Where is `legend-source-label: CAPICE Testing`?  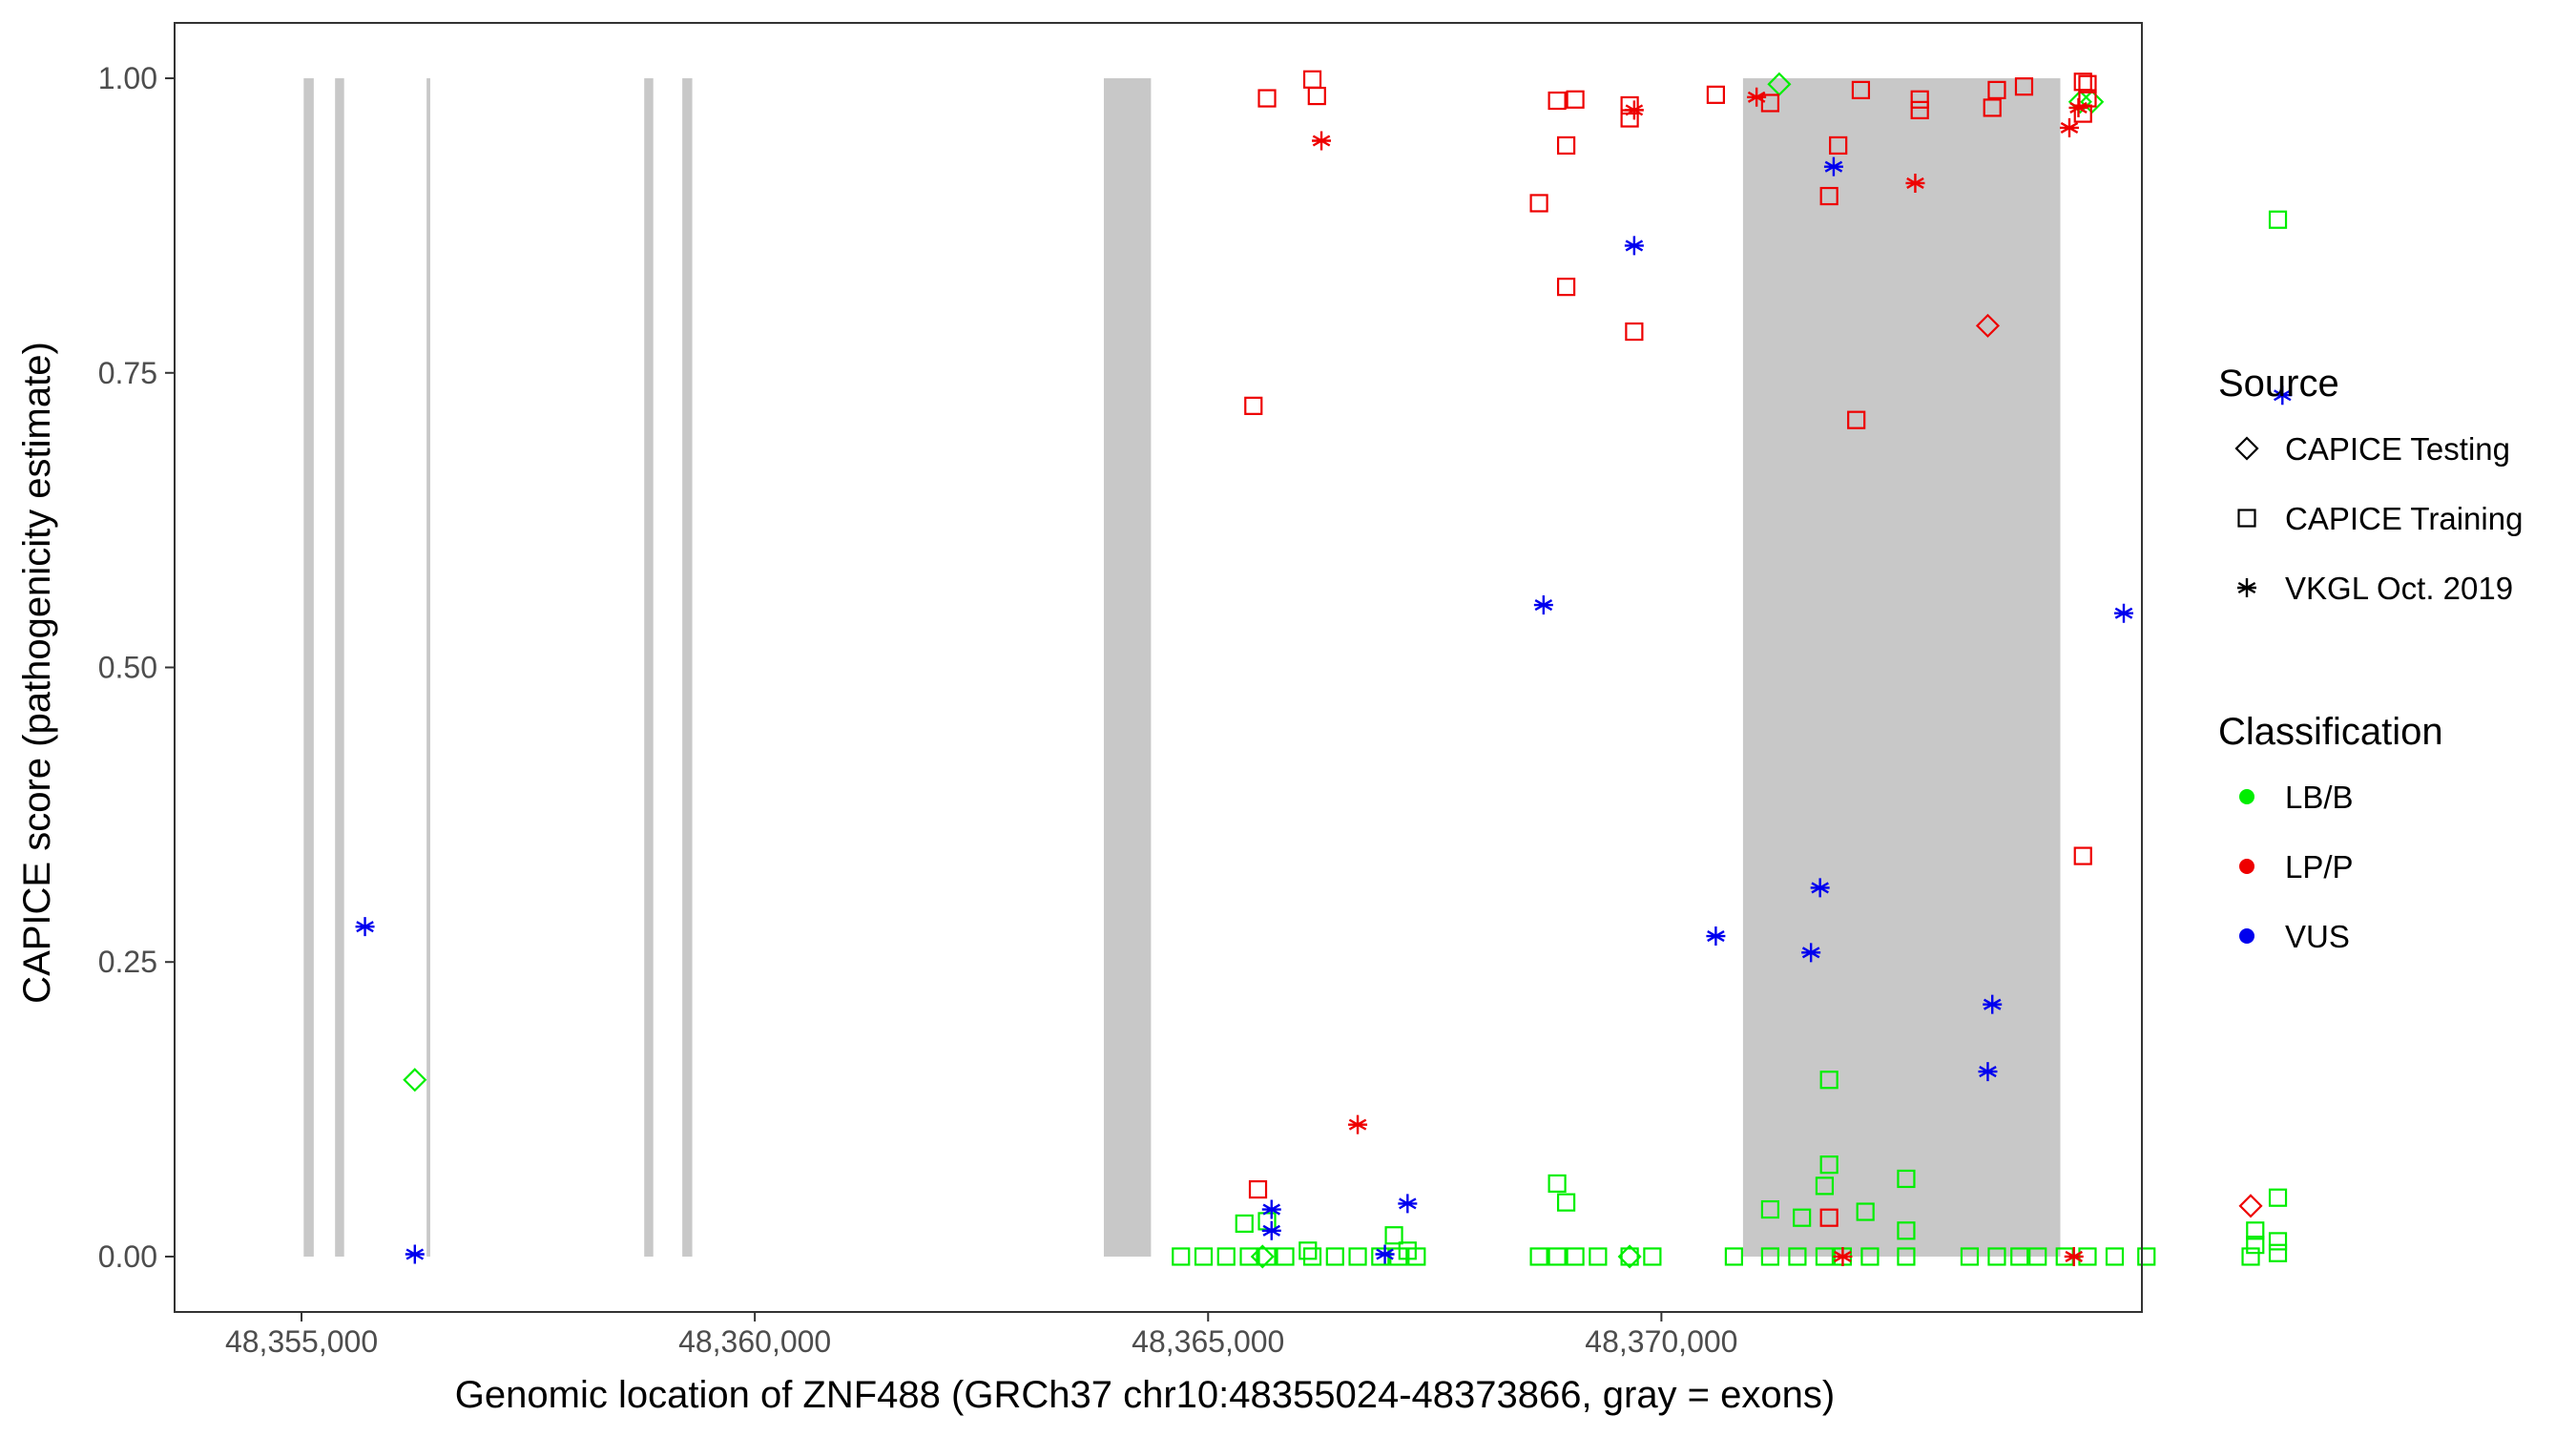
legend-source-label: CAPICE Testing is located at coordinates (2397, 449).